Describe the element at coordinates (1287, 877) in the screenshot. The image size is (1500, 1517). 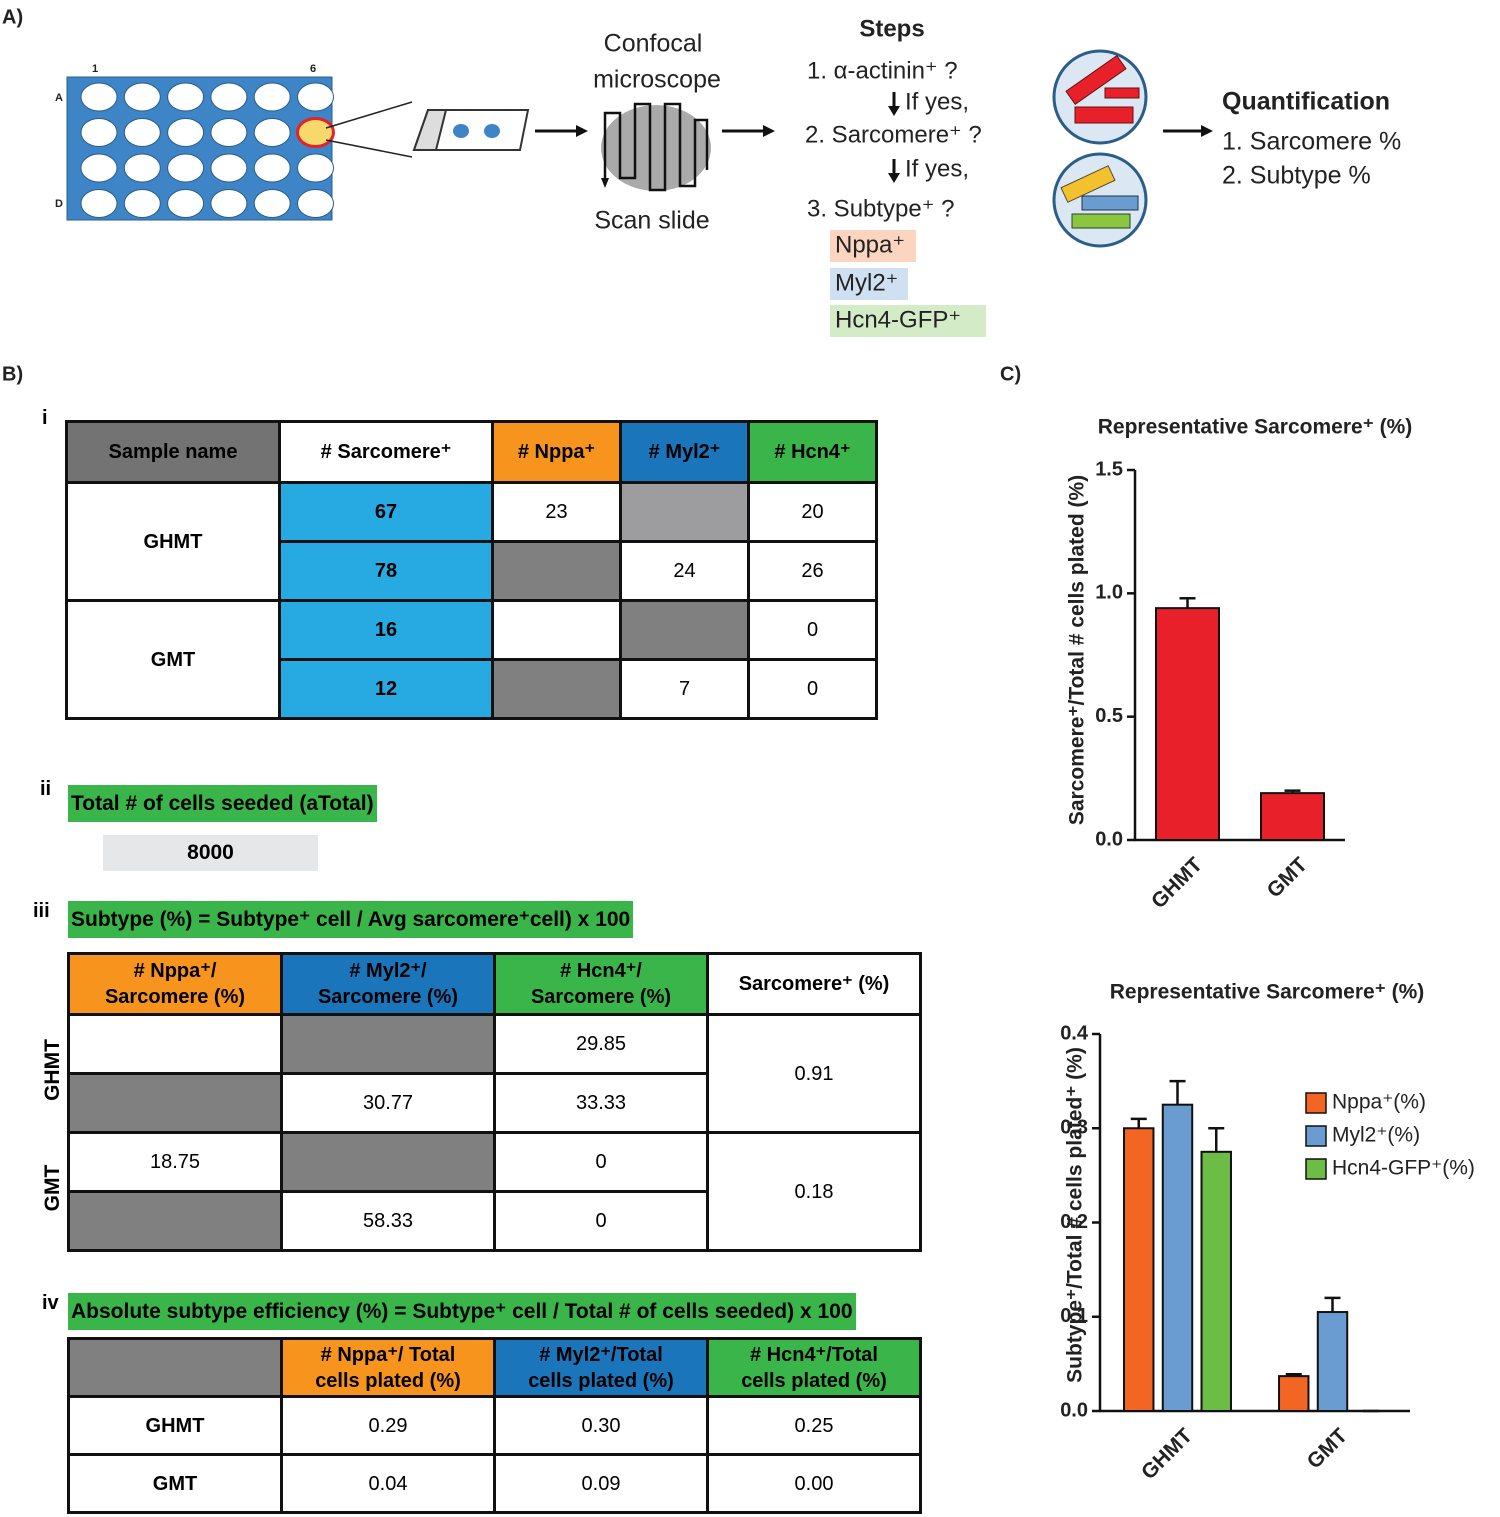
I see `x-tick-label: GMT` at that location.